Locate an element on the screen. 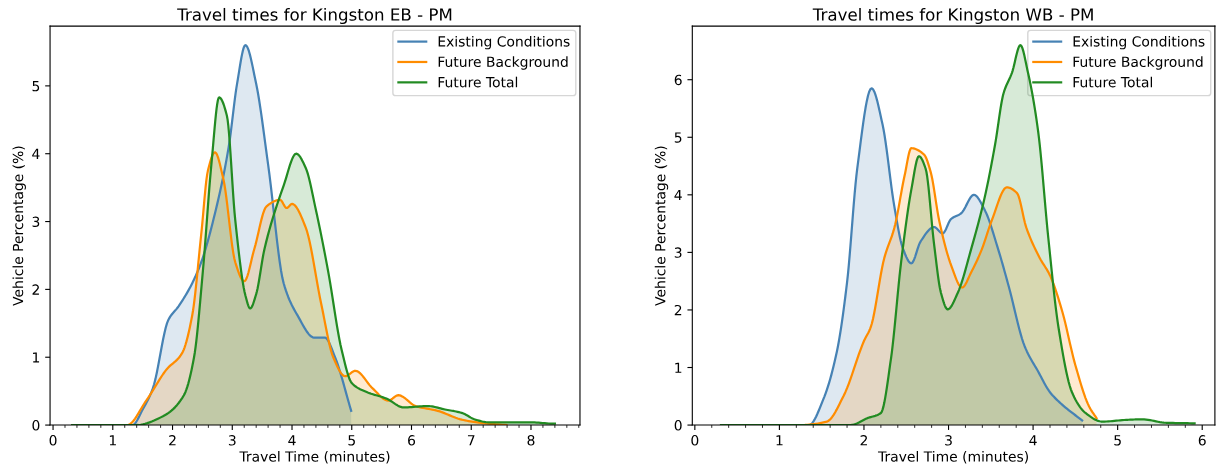 The height and width of the screenshot is (476, 1221). x-tick-label: 7 is located at coordinates (471, 440).